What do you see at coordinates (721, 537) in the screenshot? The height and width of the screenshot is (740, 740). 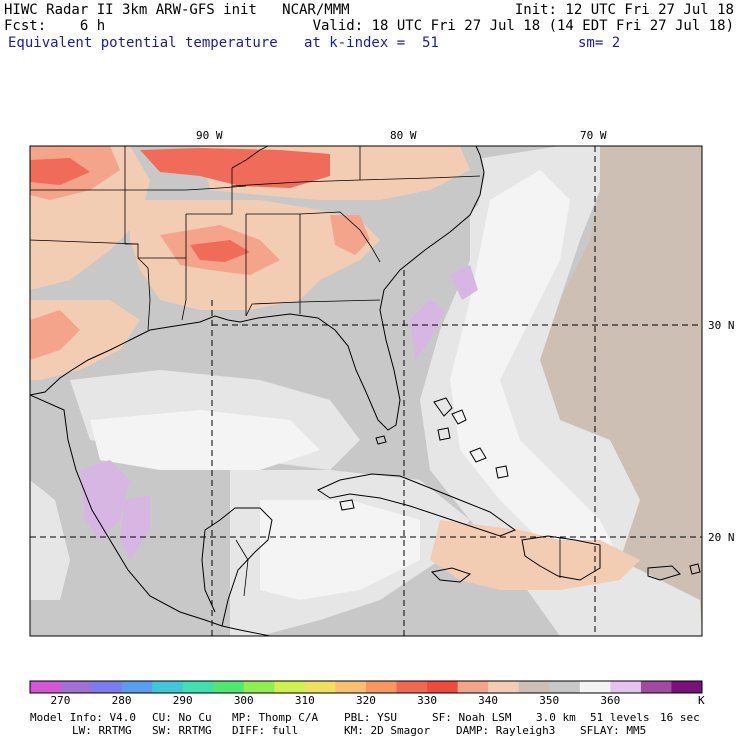 I see `lat-label-20n: 20 N` at bounding box center [721, 537].